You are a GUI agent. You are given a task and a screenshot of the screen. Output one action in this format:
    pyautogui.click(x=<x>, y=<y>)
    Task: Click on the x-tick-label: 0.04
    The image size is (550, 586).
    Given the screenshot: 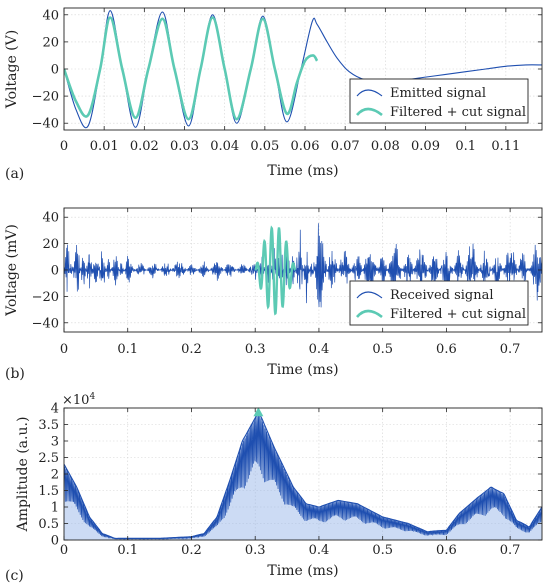 What is the action you would take?
    pyautogui.click(x=224, y=146)
    